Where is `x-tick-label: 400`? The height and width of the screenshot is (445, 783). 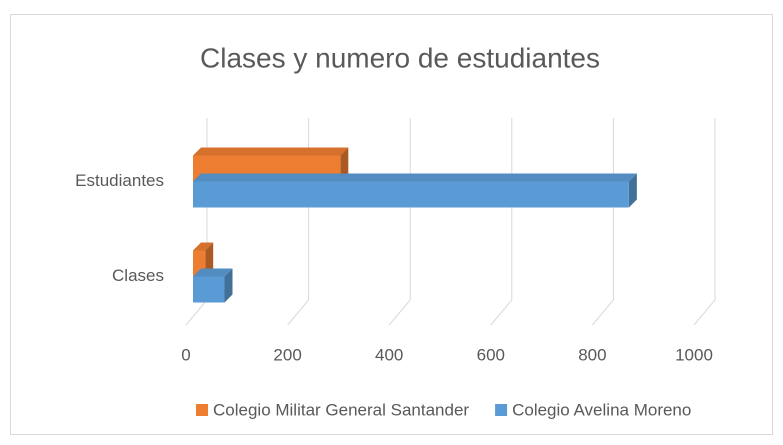
x-tick-label: 400 is located at coordinates (389, 354).